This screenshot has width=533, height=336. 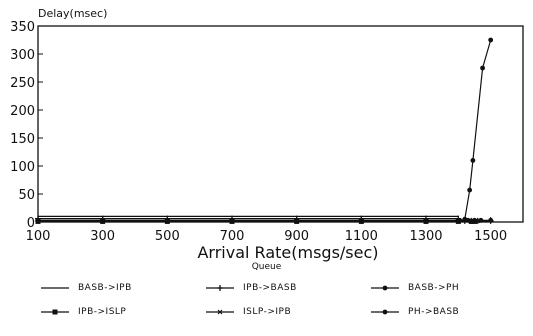 I want to click on y-axis-ticks: 0 50 100 150 200 250 300 350, so click(x=26, y=125).